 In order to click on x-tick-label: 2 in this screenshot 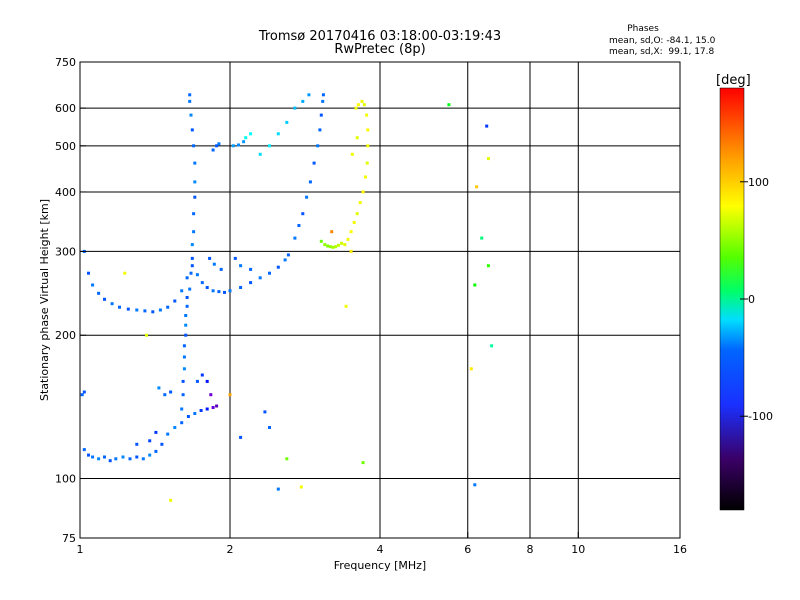, I will do `click(230, 549)`.